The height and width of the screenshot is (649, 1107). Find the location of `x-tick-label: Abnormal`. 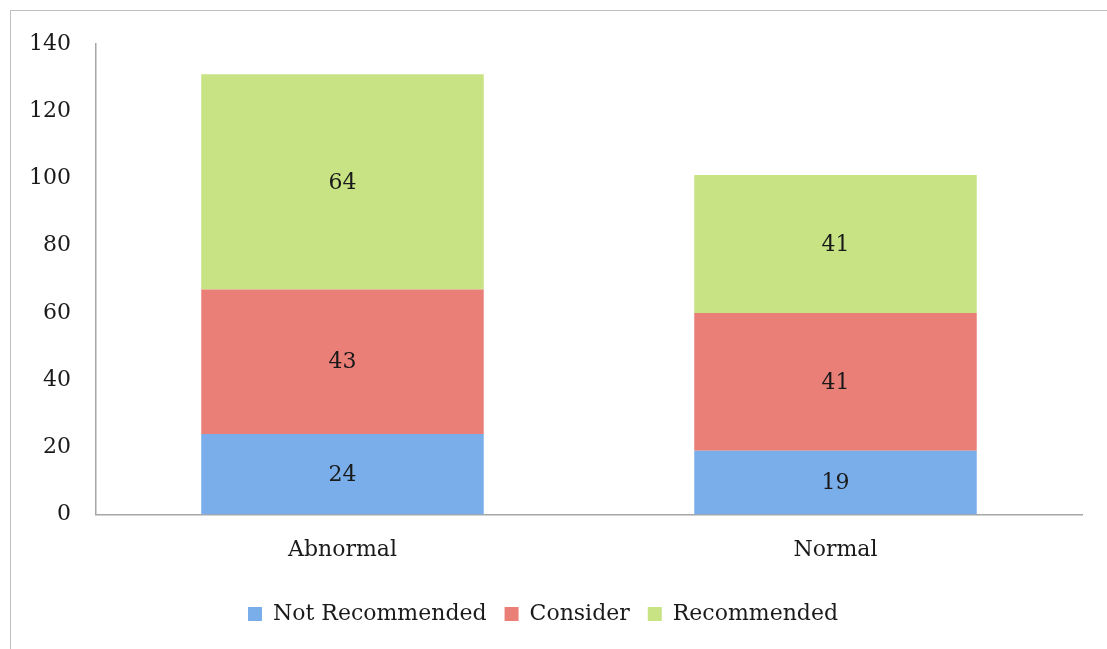

x-tick-label: Abnormal is located at coordinates (342, 548).